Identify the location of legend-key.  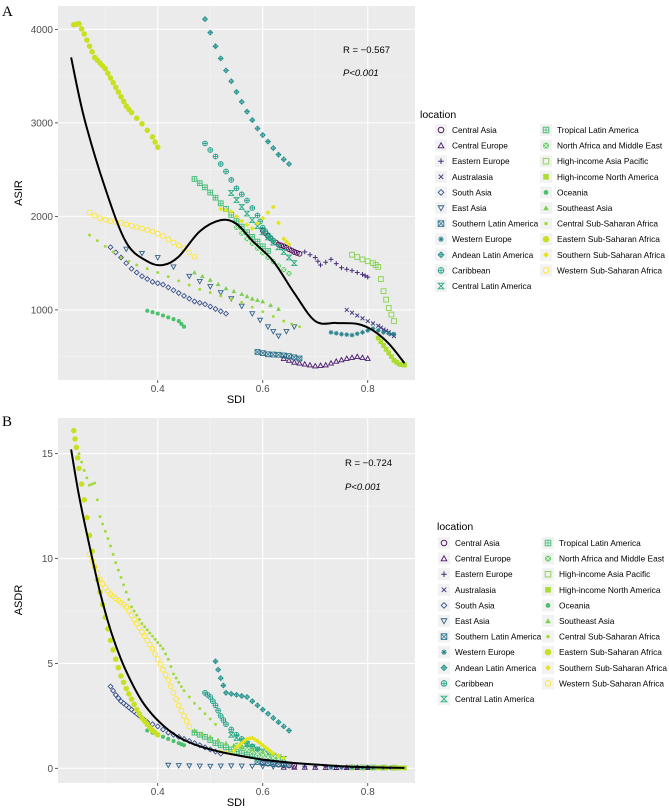
(441, 130).